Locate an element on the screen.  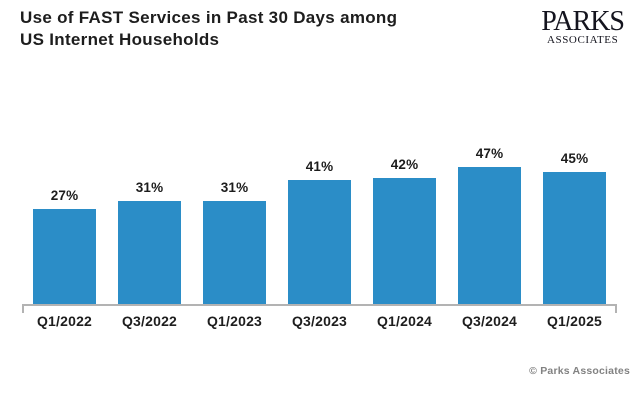
bar-value-label: 45% is located at coordinates (574, 158).